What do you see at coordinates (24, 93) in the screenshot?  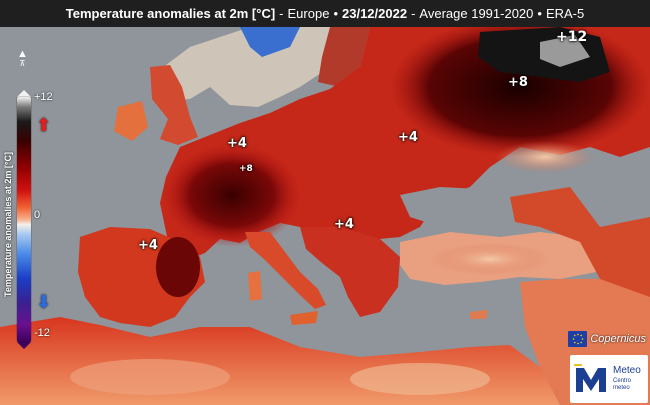 I see `legend-top-tip` at bounding box center [24, 93].